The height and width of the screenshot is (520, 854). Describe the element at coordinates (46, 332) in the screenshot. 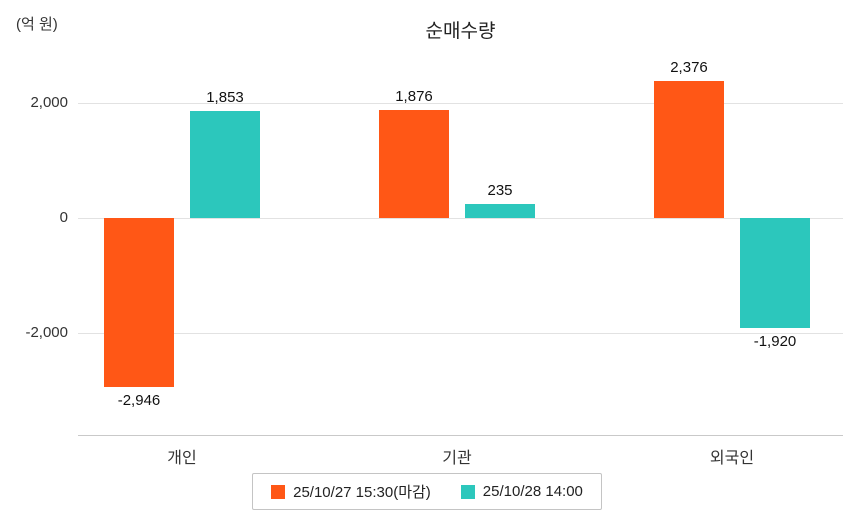

I see `y-axis-tick-label: -2,000` at that location.